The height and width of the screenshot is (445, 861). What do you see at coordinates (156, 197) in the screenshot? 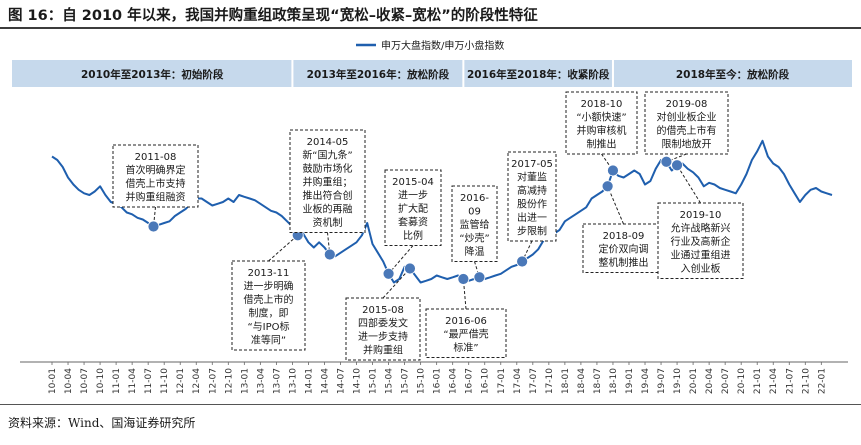
I see `annotation-text: 并购重组融资` at bounding box center [156, 197].